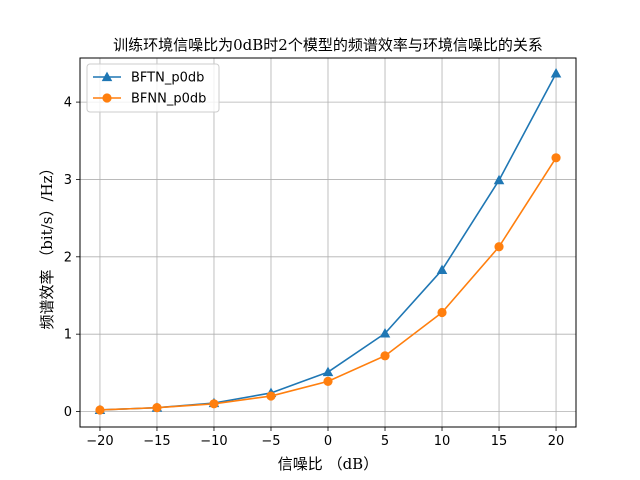 The width and height of the screenshot is (640, 480). What do you see at coordinates (68, 412) in the screenshot?
I see `y-tick-label: 0` at bounding box center [68, 412].